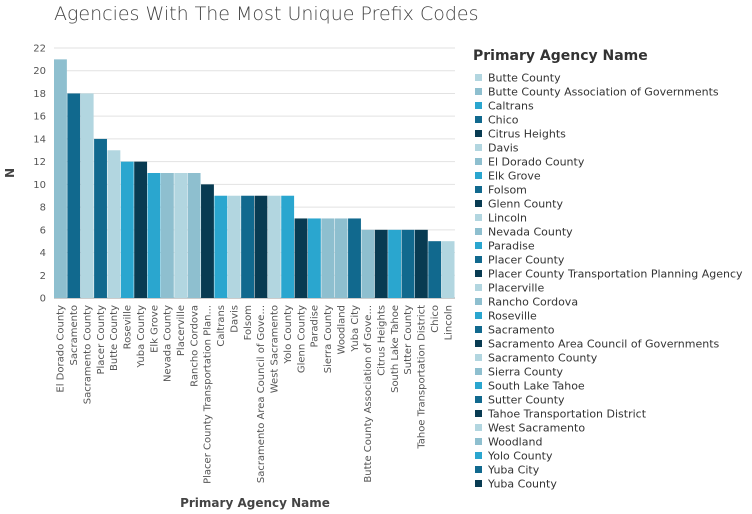 This screenshot has width=752, height=514. I want to click on legend-item: Butte County Association of Governments, so click(597, 92).